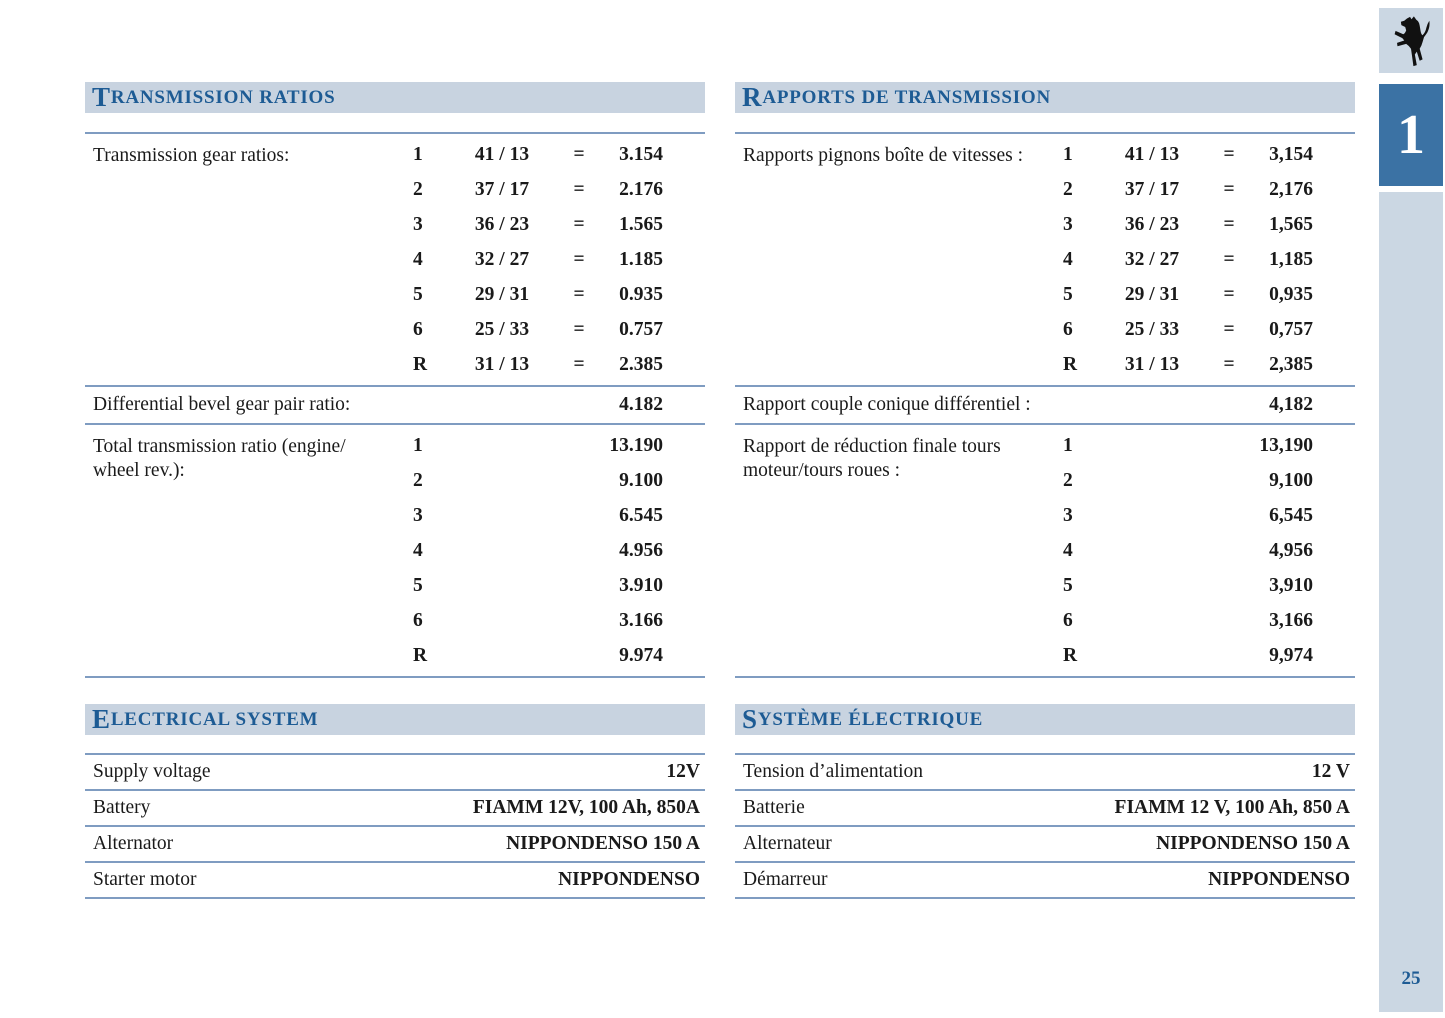 This screenshot has height=1018, width=1445. Describe the element at coordinates (883, 155) in the screenshot. I see `gear-ratios-label: Rapports pignons boîte de vitesses :` at that location.